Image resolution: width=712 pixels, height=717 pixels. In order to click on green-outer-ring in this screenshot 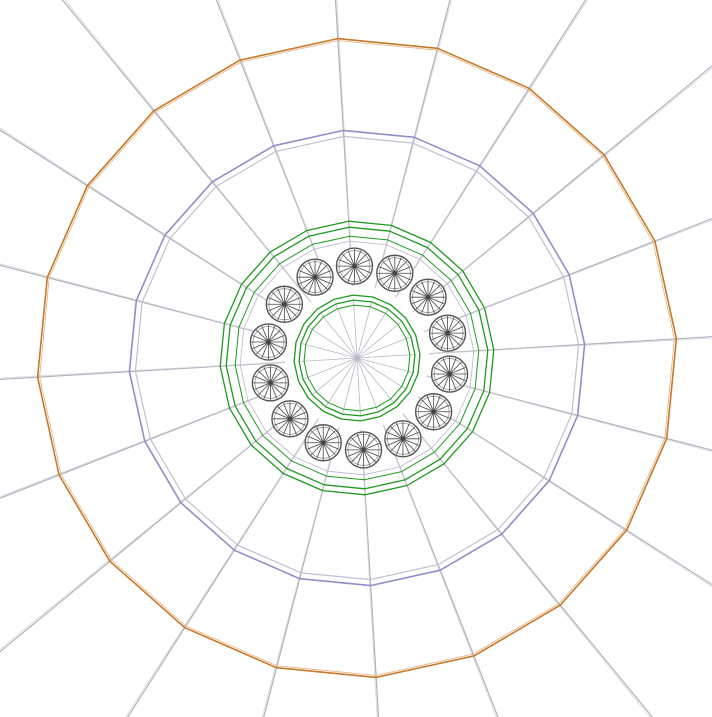, I will do `click(357, 358)`.